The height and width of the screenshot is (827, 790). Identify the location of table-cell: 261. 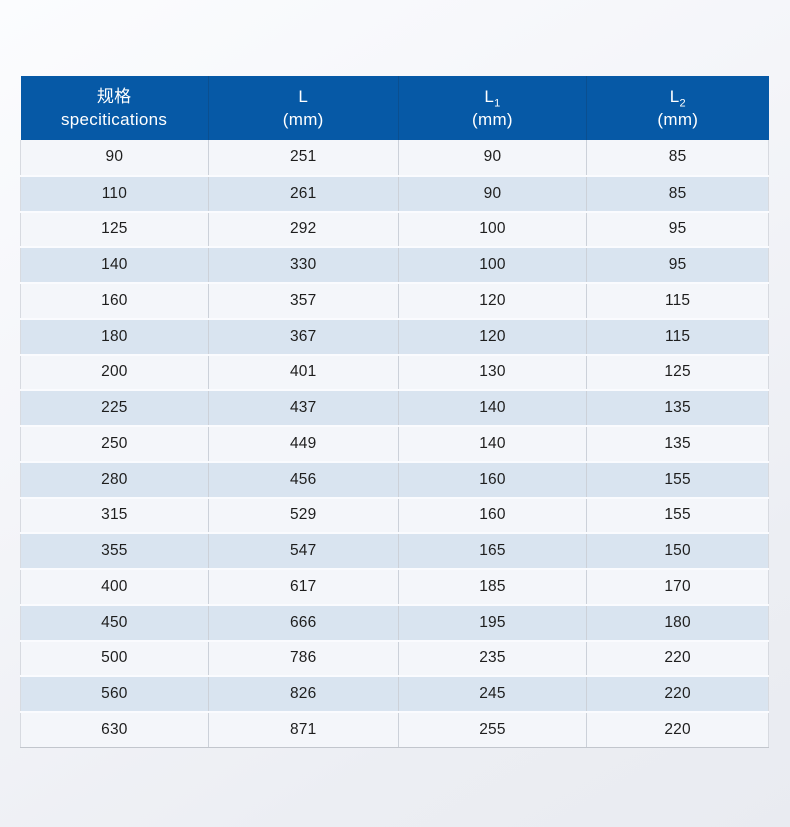
(303, 194).